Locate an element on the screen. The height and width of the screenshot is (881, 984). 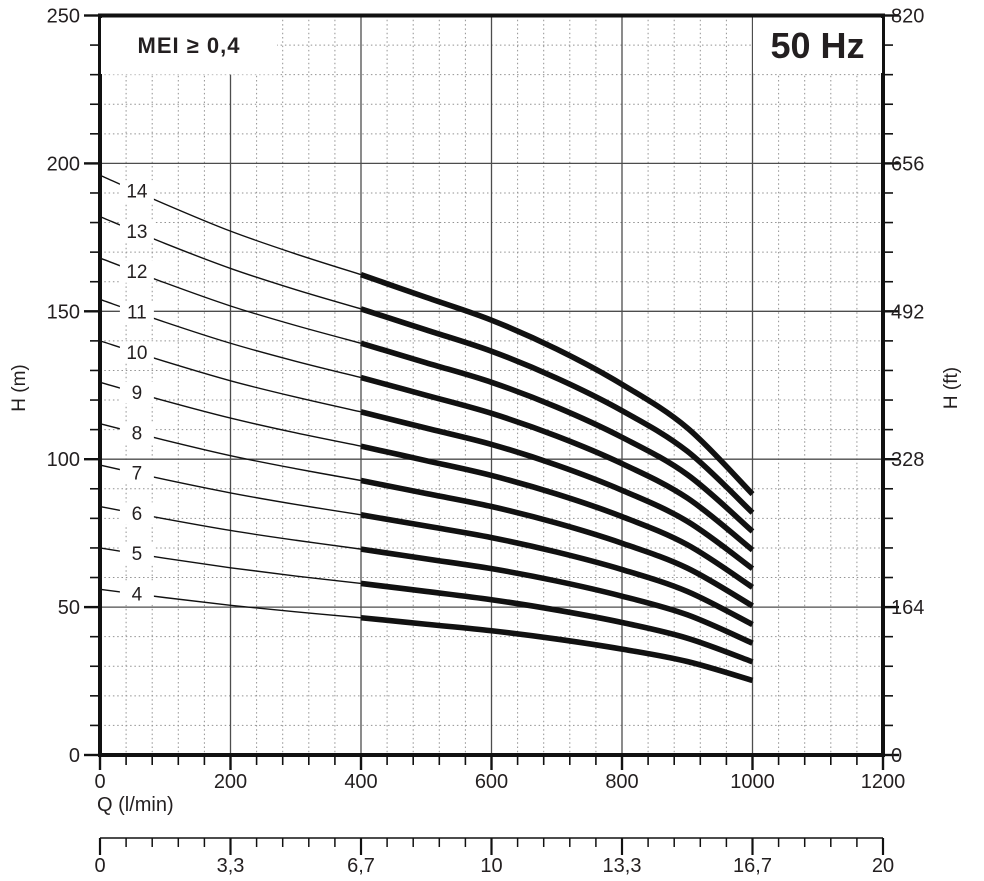
svg-text: 13,3 is located at coordinates (622, 866).